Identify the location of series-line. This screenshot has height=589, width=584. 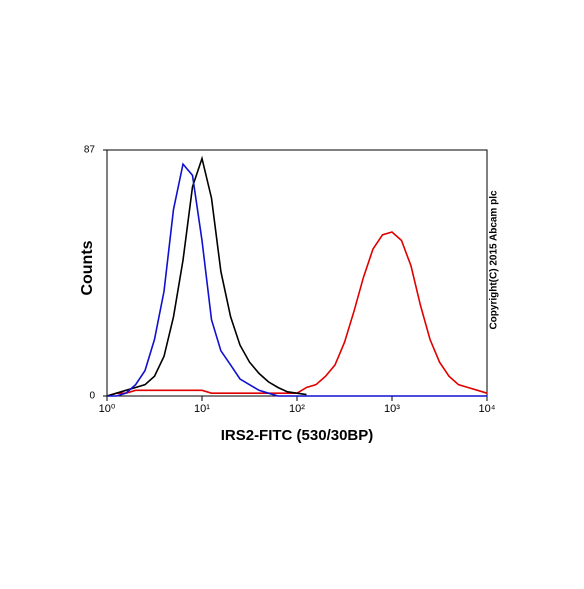
(206, 276).